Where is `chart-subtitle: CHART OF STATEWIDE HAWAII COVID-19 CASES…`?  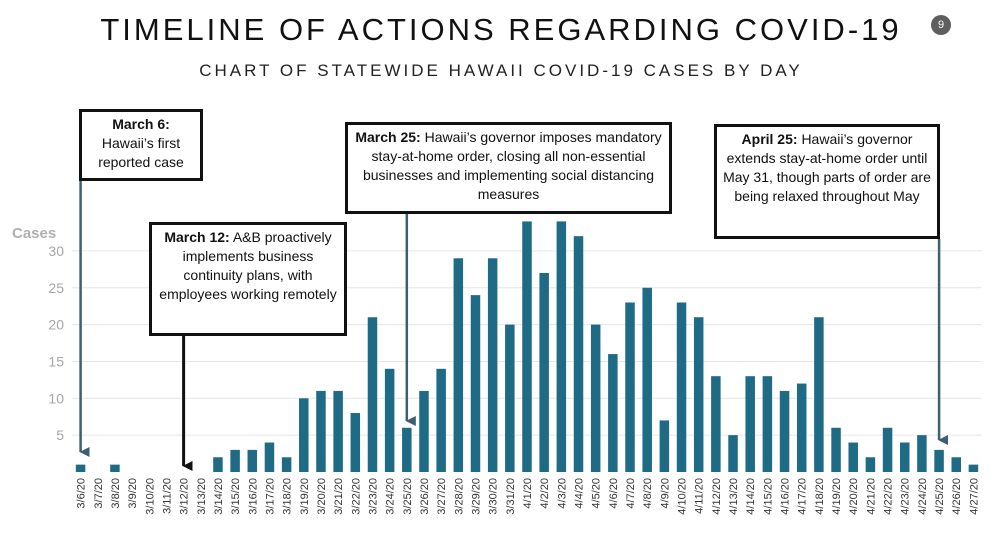 chart-subtitle: CHART OF STATEWIDE HAWAII COVID-19 CASES… is located at coordinates (501, 70).